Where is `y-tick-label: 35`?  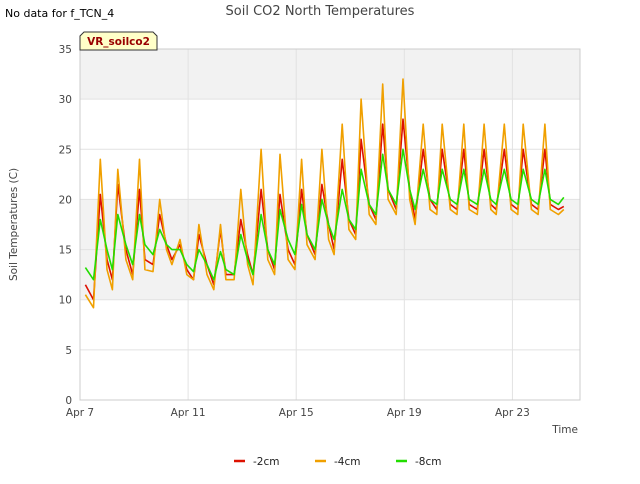 y-tick-label: 35 is located at coordinates (65, 50).